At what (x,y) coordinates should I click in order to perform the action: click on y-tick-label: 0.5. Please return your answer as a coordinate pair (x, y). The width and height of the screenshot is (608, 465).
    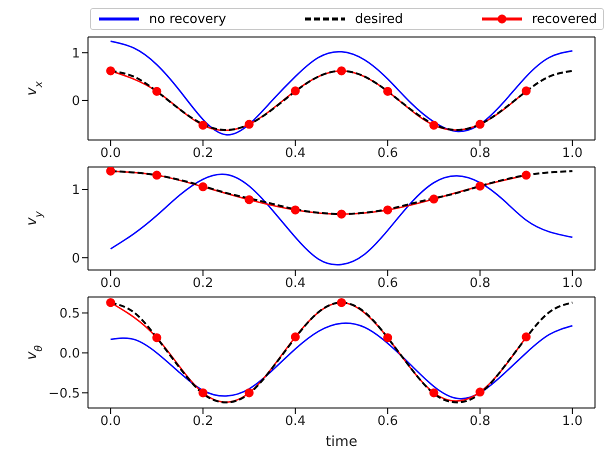
    Looking at the image, I should click on (69, 314).